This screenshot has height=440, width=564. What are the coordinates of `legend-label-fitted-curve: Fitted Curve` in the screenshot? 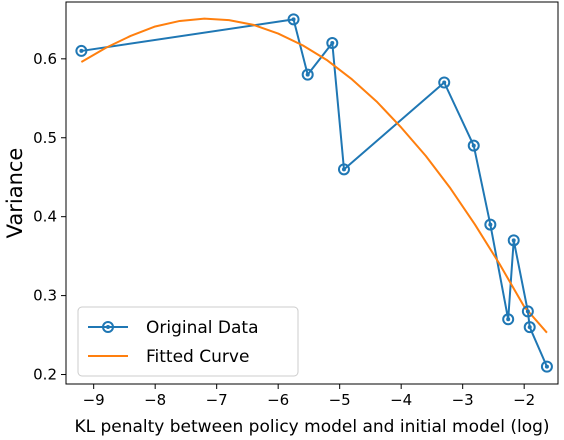 It's located at (197, 357).